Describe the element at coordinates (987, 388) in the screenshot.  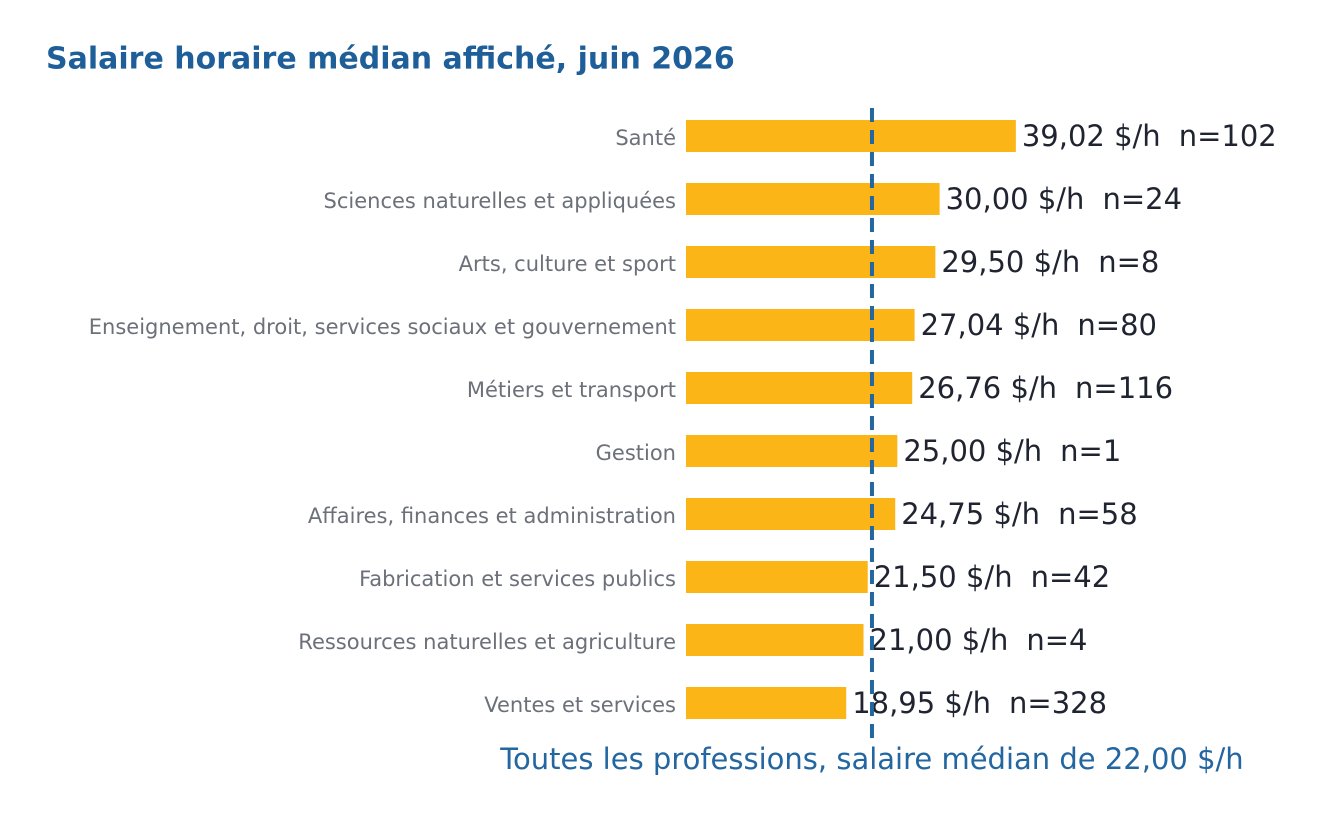
I see `value-text: 26,76 $/h` at that location.